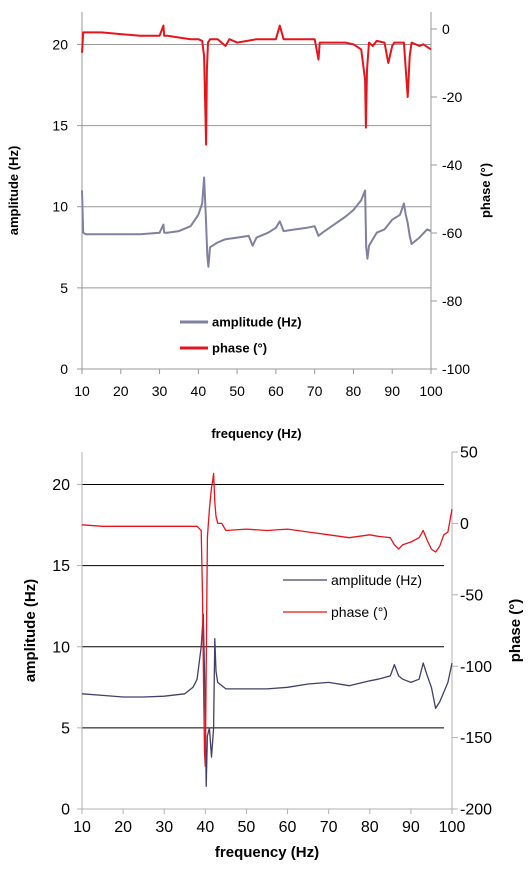 The height and width of the screenshot is (877, 528). What do you see at coordinates (452, 233) in the screenshot?
I see `y2-tick-label: -60` at bounding box center [452, 233].